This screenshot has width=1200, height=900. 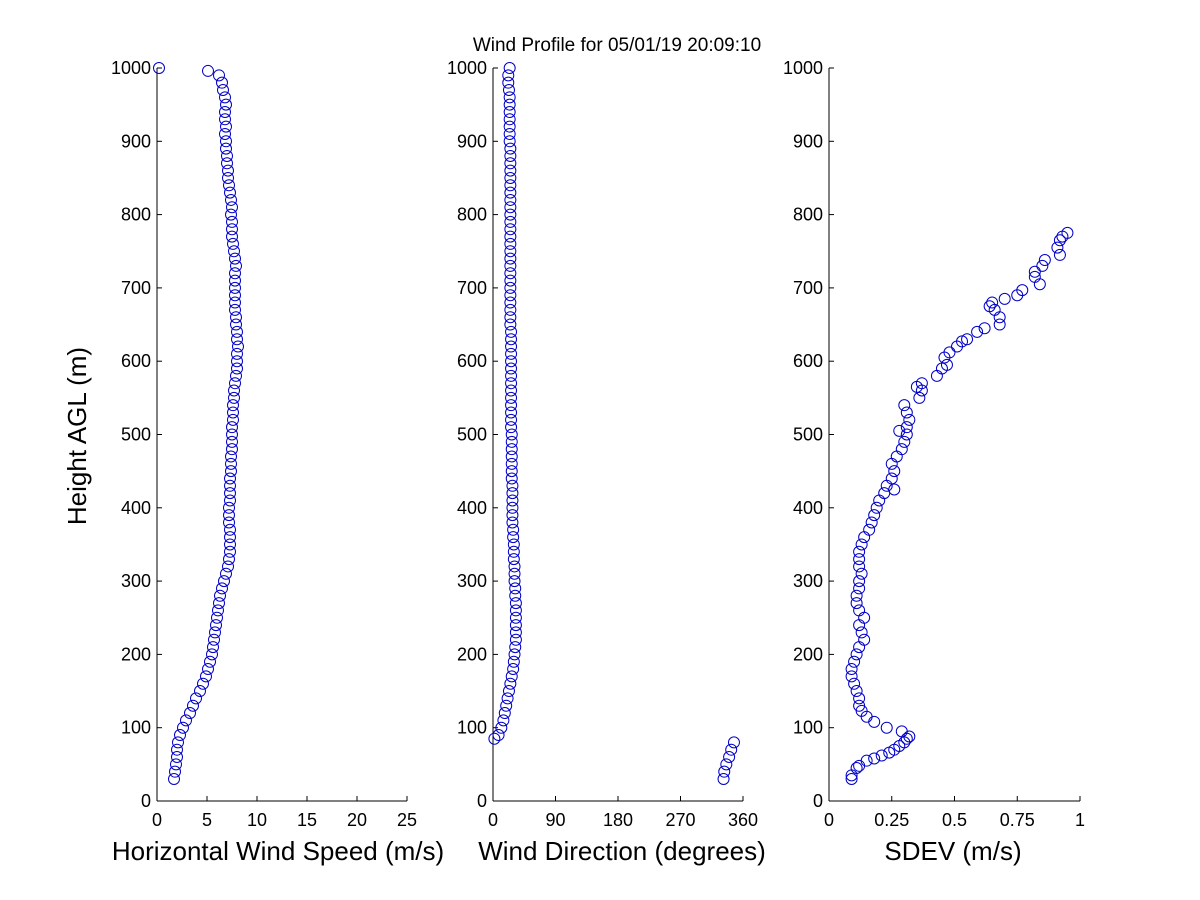 I want to click on speed-x-tick-label: 5, so click(x=207, y=820).